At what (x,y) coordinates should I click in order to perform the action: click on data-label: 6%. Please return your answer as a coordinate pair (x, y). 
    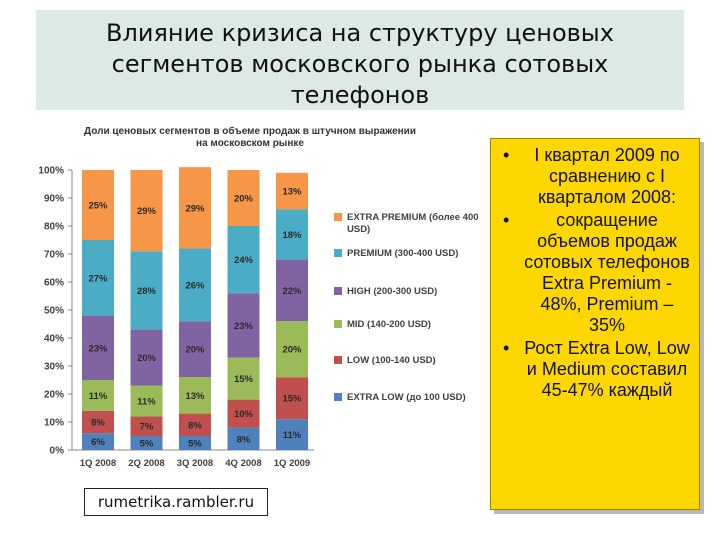
    Looking at the image, I should click on (98, 442).